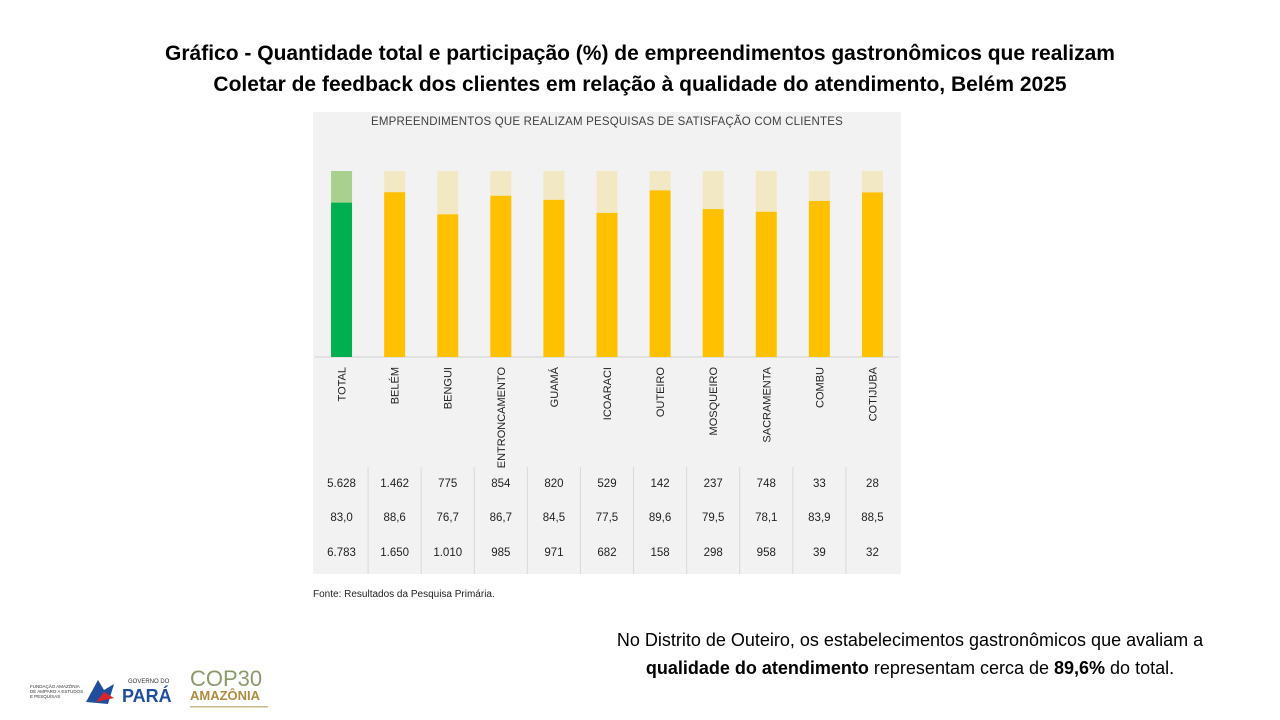  I want to click on table-cell-r1-c0: 83,0, so click(341, 518).